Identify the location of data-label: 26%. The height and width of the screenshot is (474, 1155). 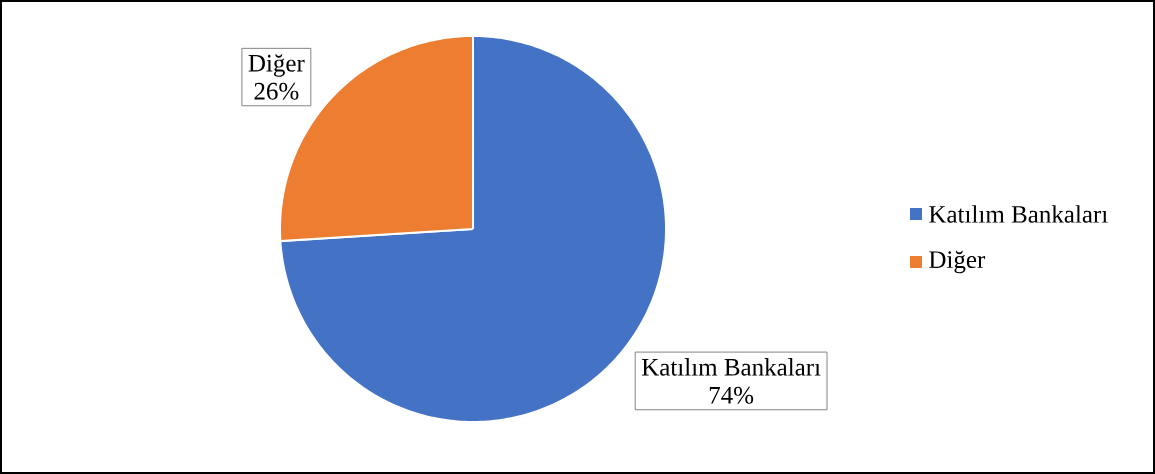
(276, 91).